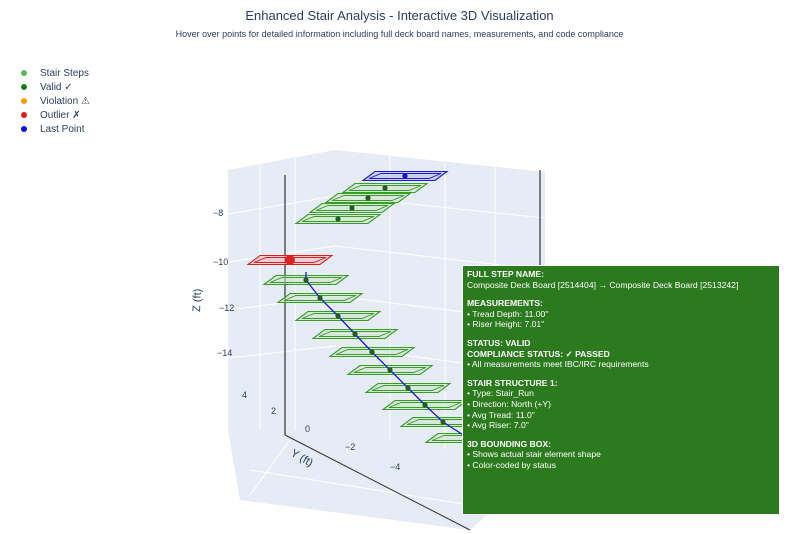  What do you see at coordinates (498, 425) in the screenshot?
I see `tooltip-avg-riser: • Avg Riser: 7.0"` at bounding box center [498, 425].